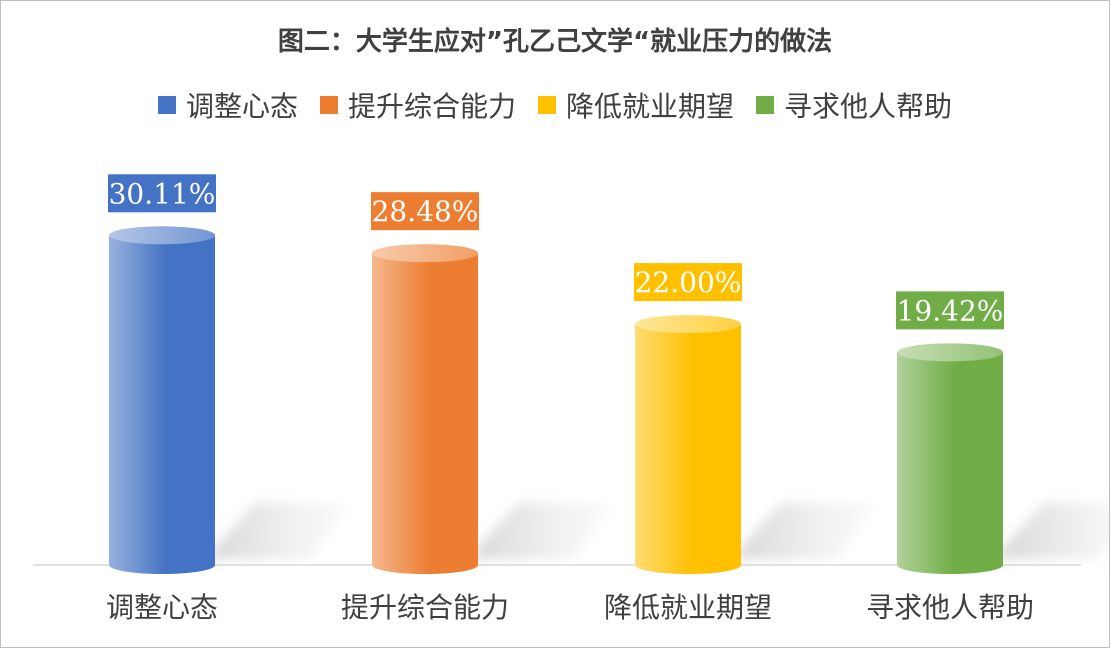 The height and width of the screenshot is (648, 1110). What do you see at coordinates (868, 106) in the screenshot?
I see `legend-label-4: 寻求他人帮助` at bounding box center [868, 106].